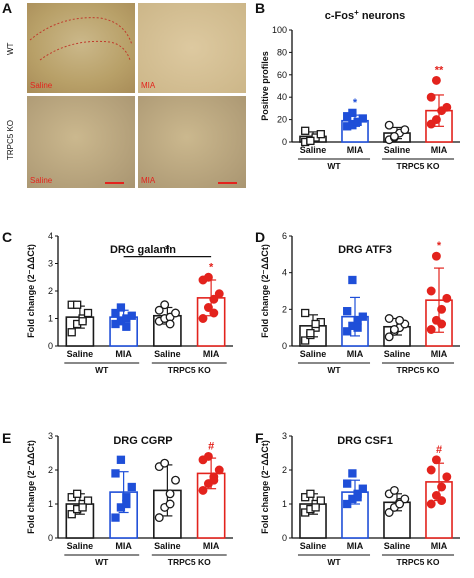 The image size is (474, 578). What do you see at coordinates (192, 48) in the screenshot?
I see `micrograph-wt-mia: MIA` at bounding box center [192, 48].